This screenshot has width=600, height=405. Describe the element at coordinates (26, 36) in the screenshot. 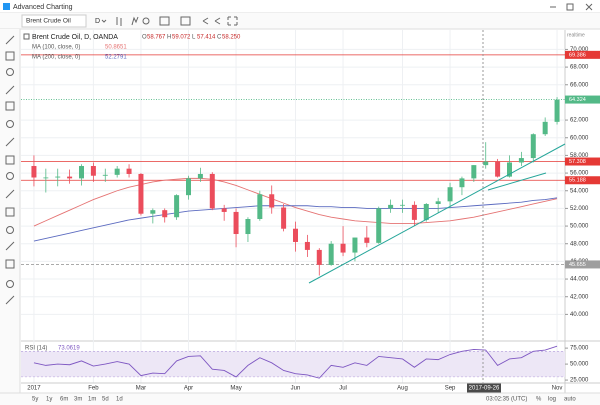

I see `legend-toggle` at that location.